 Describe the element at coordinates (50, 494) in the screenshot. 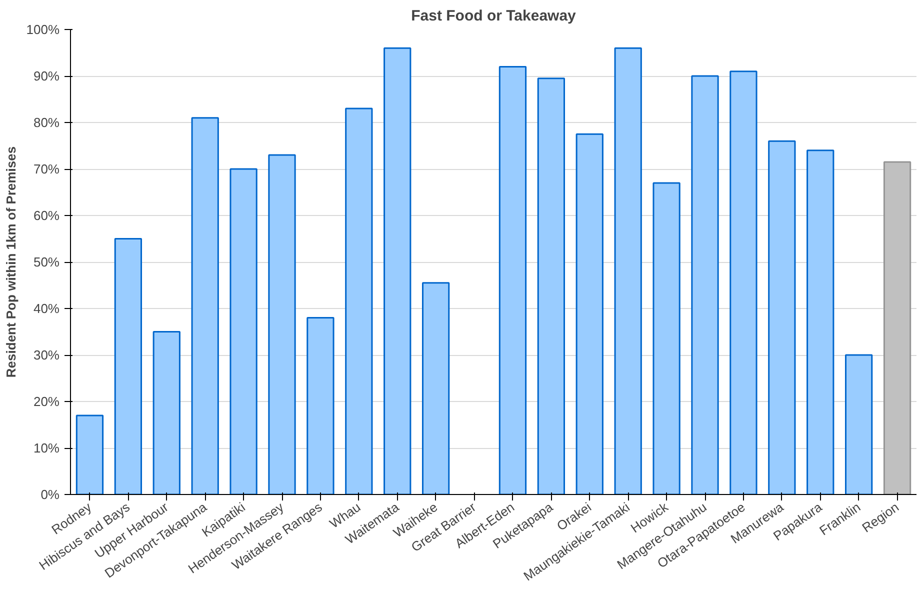

I see `y-tick-label: 0%` at that location.